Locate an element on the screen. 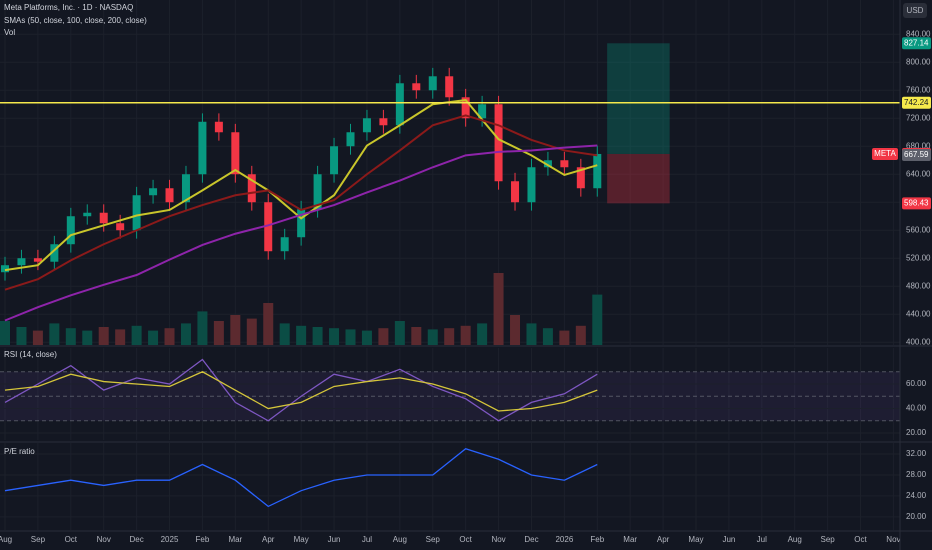  y-tick-label: 840.00 is located at coordinates (918, 33).